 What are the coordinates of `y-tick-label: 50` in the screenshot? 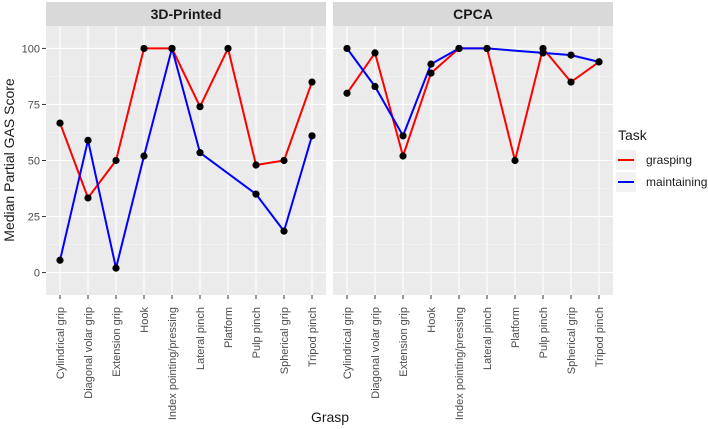 It's located at (34, 162).